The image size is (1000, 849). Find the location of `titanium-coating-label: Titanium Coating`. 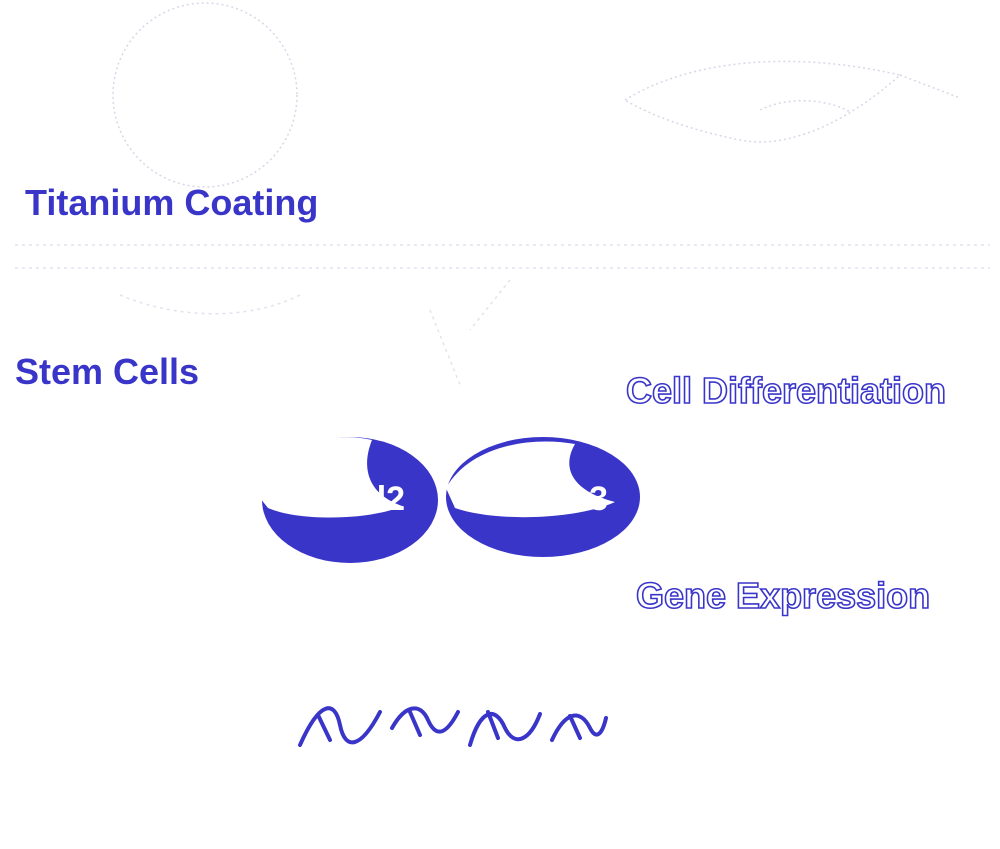

titanium-coating-label: Titanium Coating is located at coordinates (172, 202).